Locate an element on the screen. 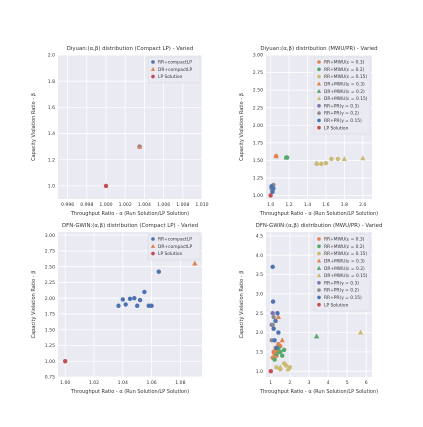 The image size is (423, 427). y-tick-label: 2.75 is located at coordinates (50, 252).